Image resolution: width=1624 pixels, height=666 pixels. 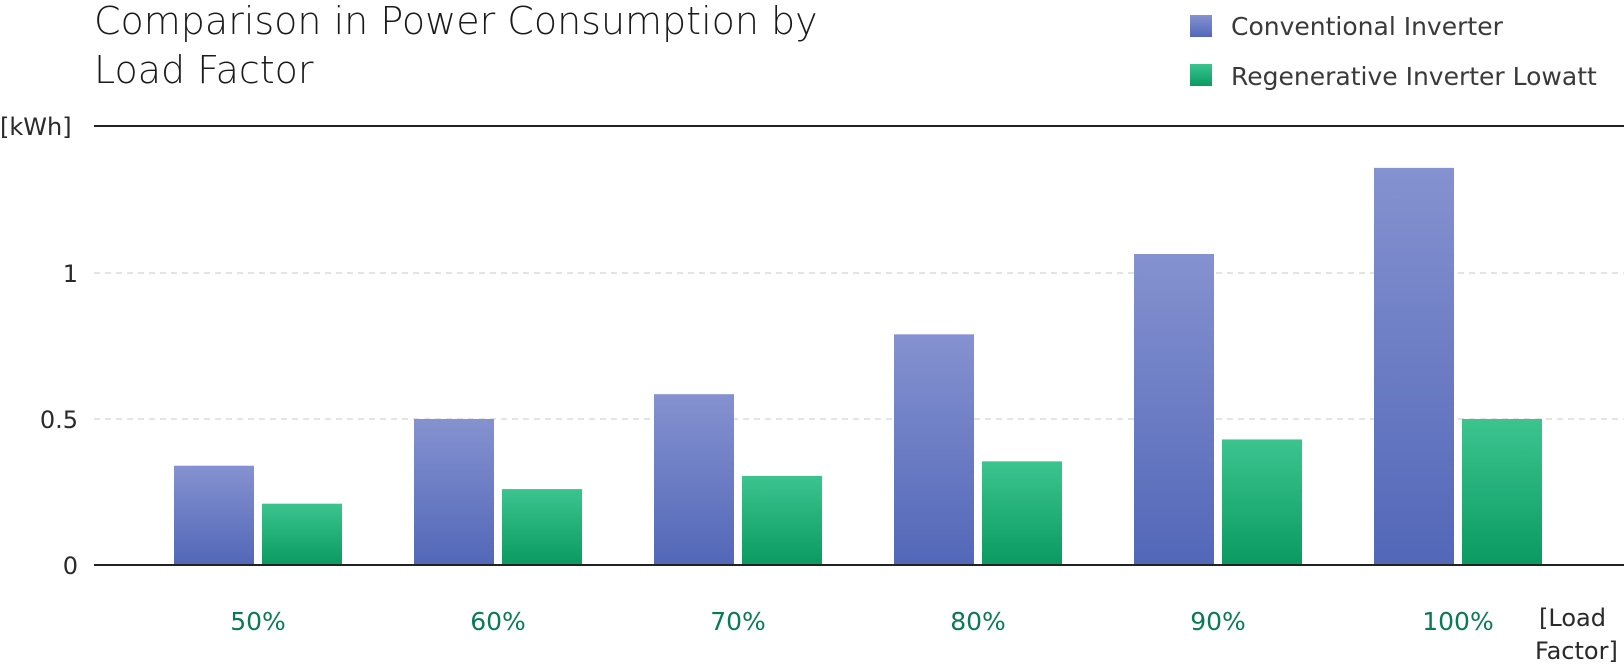 I want to click on y-tick-label-0: 0, so click(x=70, y=566).